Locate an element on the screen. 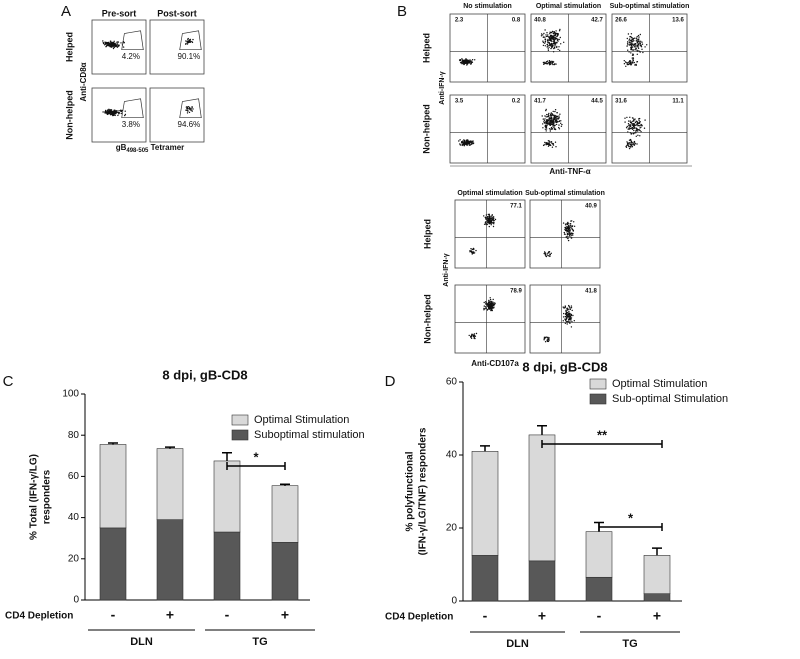  legend-swatch is located at coordinates (240, 420).